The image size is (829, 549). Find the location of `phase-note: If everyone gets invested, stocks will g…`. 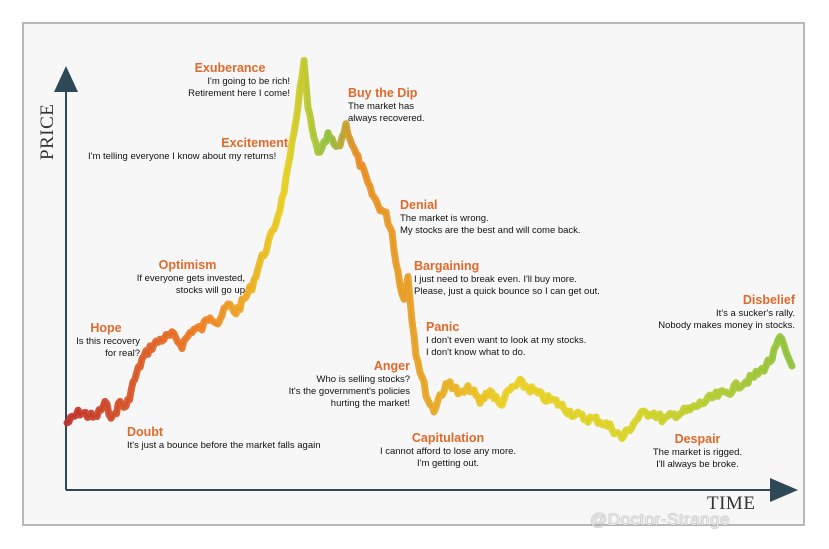

phase-note: If everyone gets invested, stocks will g… is located at coordinates (190, 284).